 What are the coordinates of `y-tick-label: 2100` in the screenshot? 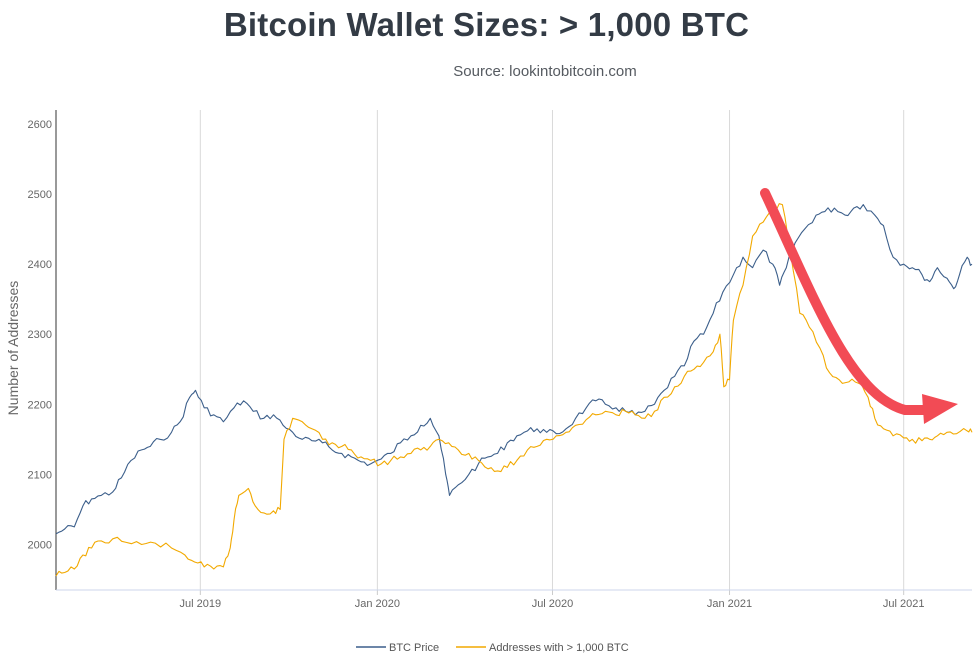 It's located at (40, 475).